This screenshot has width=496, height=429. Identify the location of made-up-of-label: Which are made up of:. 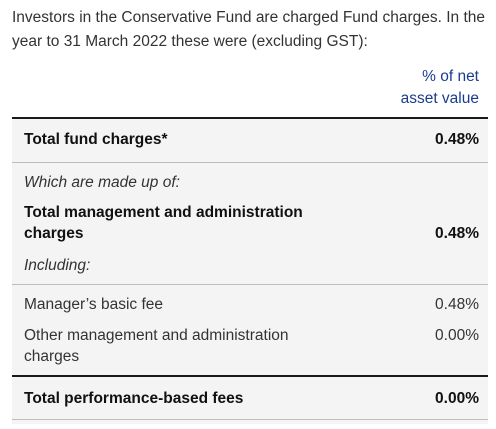
(102, 182).